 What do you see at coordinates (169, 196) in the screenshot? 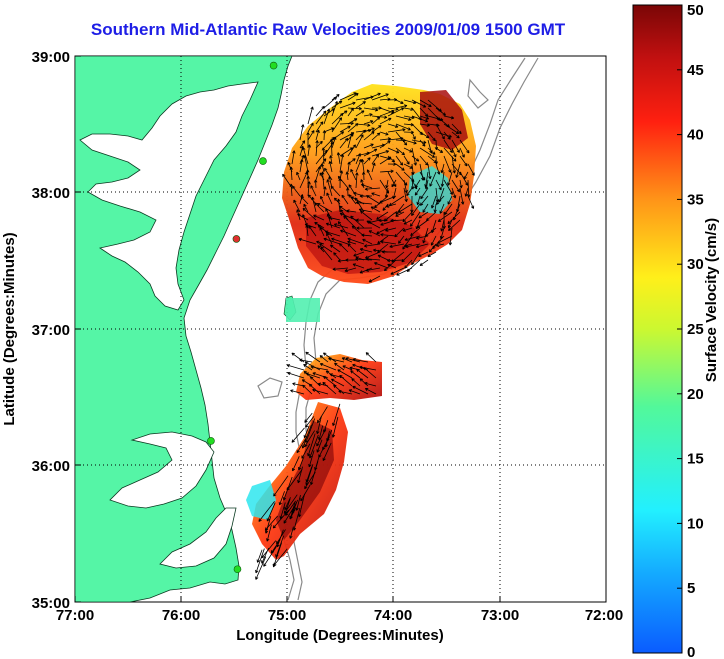
I see `chesapeake-bay` at bounding box center [169, 196].